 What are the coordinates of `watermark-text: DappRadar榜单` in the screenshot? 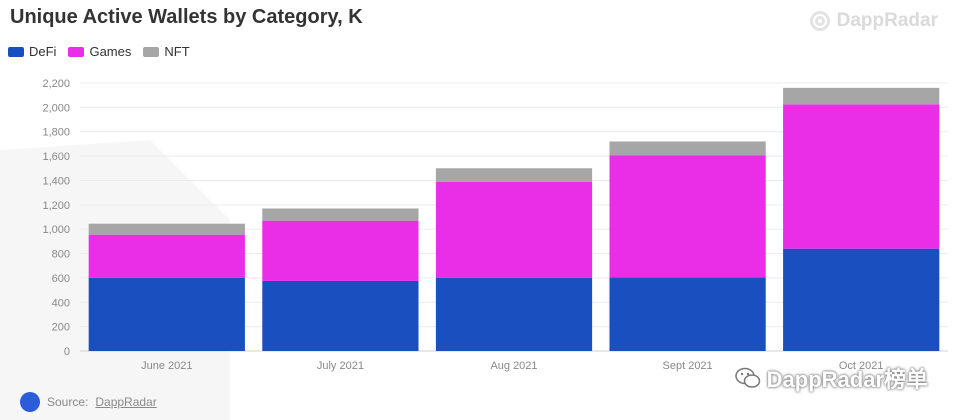 It's located at (847, 379).